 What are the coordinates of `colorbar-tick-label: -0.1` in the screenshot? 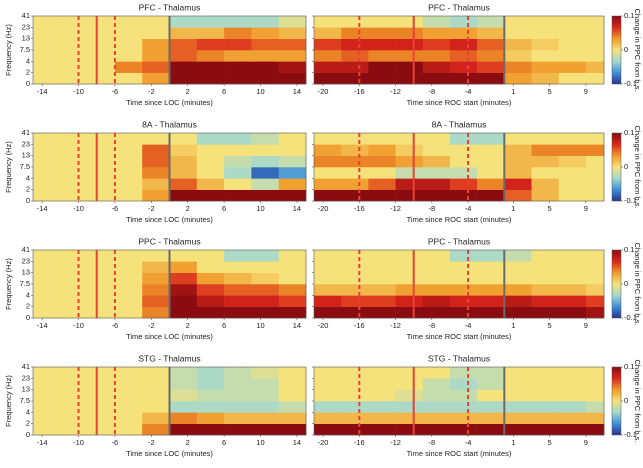 It's located at (630, 200).